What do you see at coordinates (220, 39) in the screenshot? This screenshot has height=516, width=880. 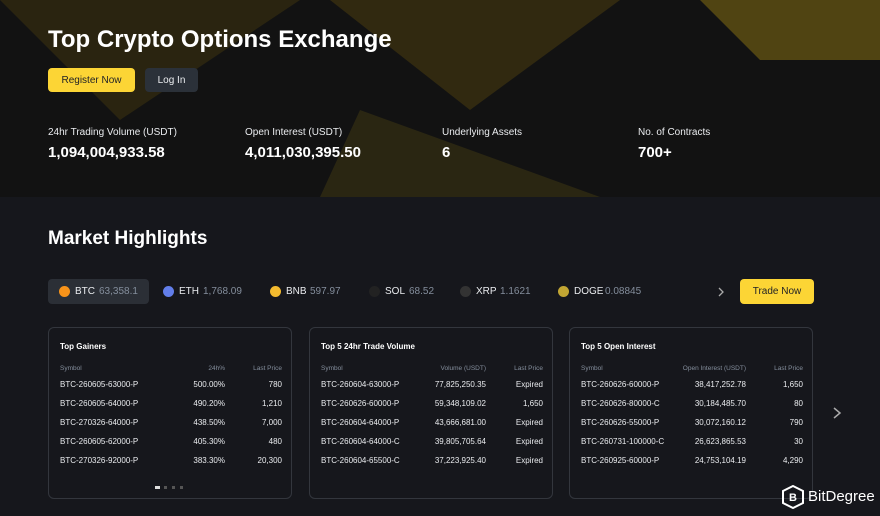 I see `page-title: Top Crypto Options Exchange` at bounding box center [220, 39].